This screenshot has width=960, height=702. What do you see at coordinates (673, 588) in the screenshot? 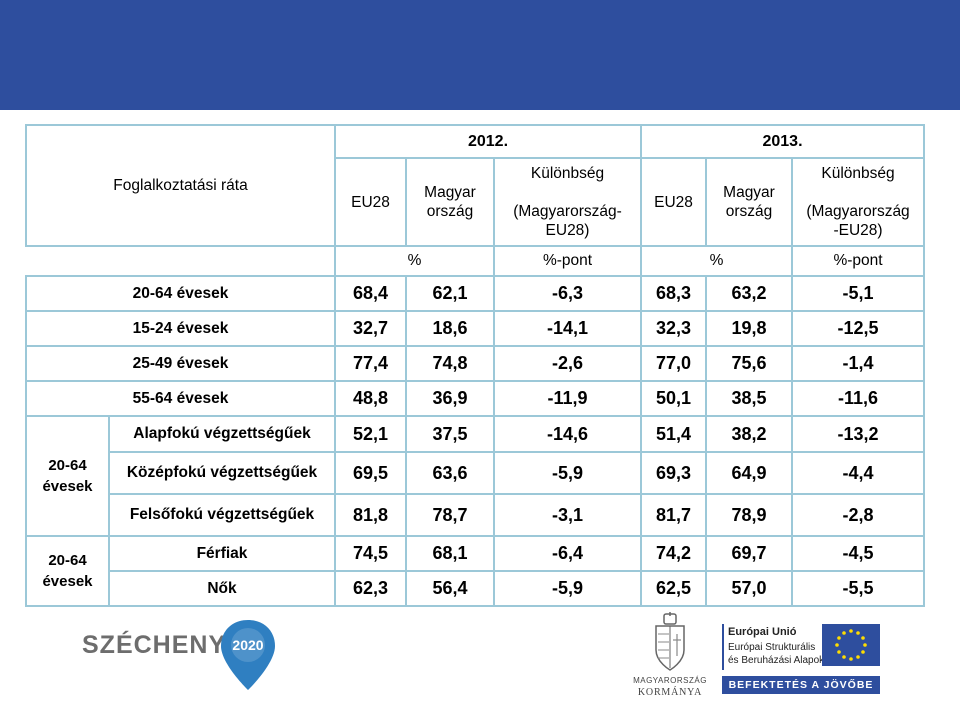
I see `cell-value: 62,5` at bounding box center [673, 588].